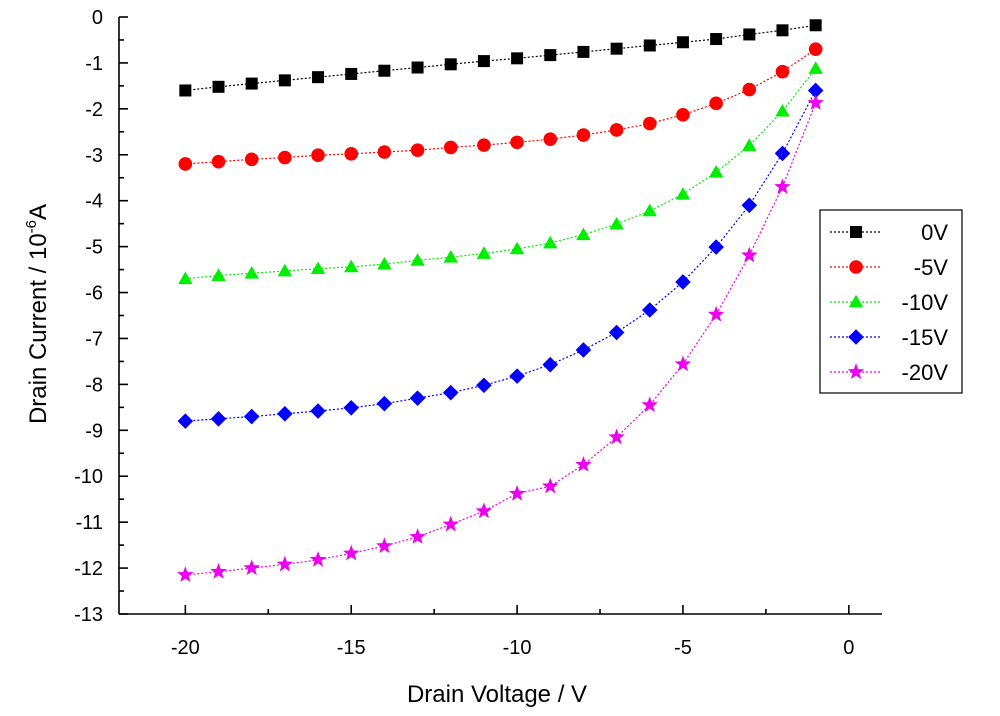  What do you see at coordinates (88, 569) in the screenshot?
I see `y-tick-label: -12` at bounding box center [88, 569].